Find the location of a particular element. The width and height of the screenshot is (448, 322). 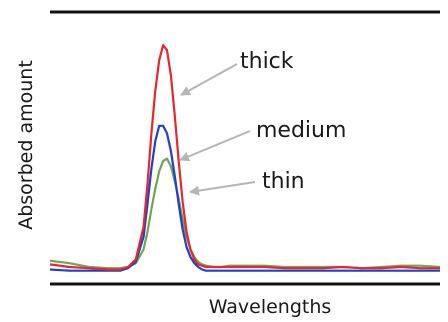

annotation-label-medium: medium is located at coordinates (301, 130).